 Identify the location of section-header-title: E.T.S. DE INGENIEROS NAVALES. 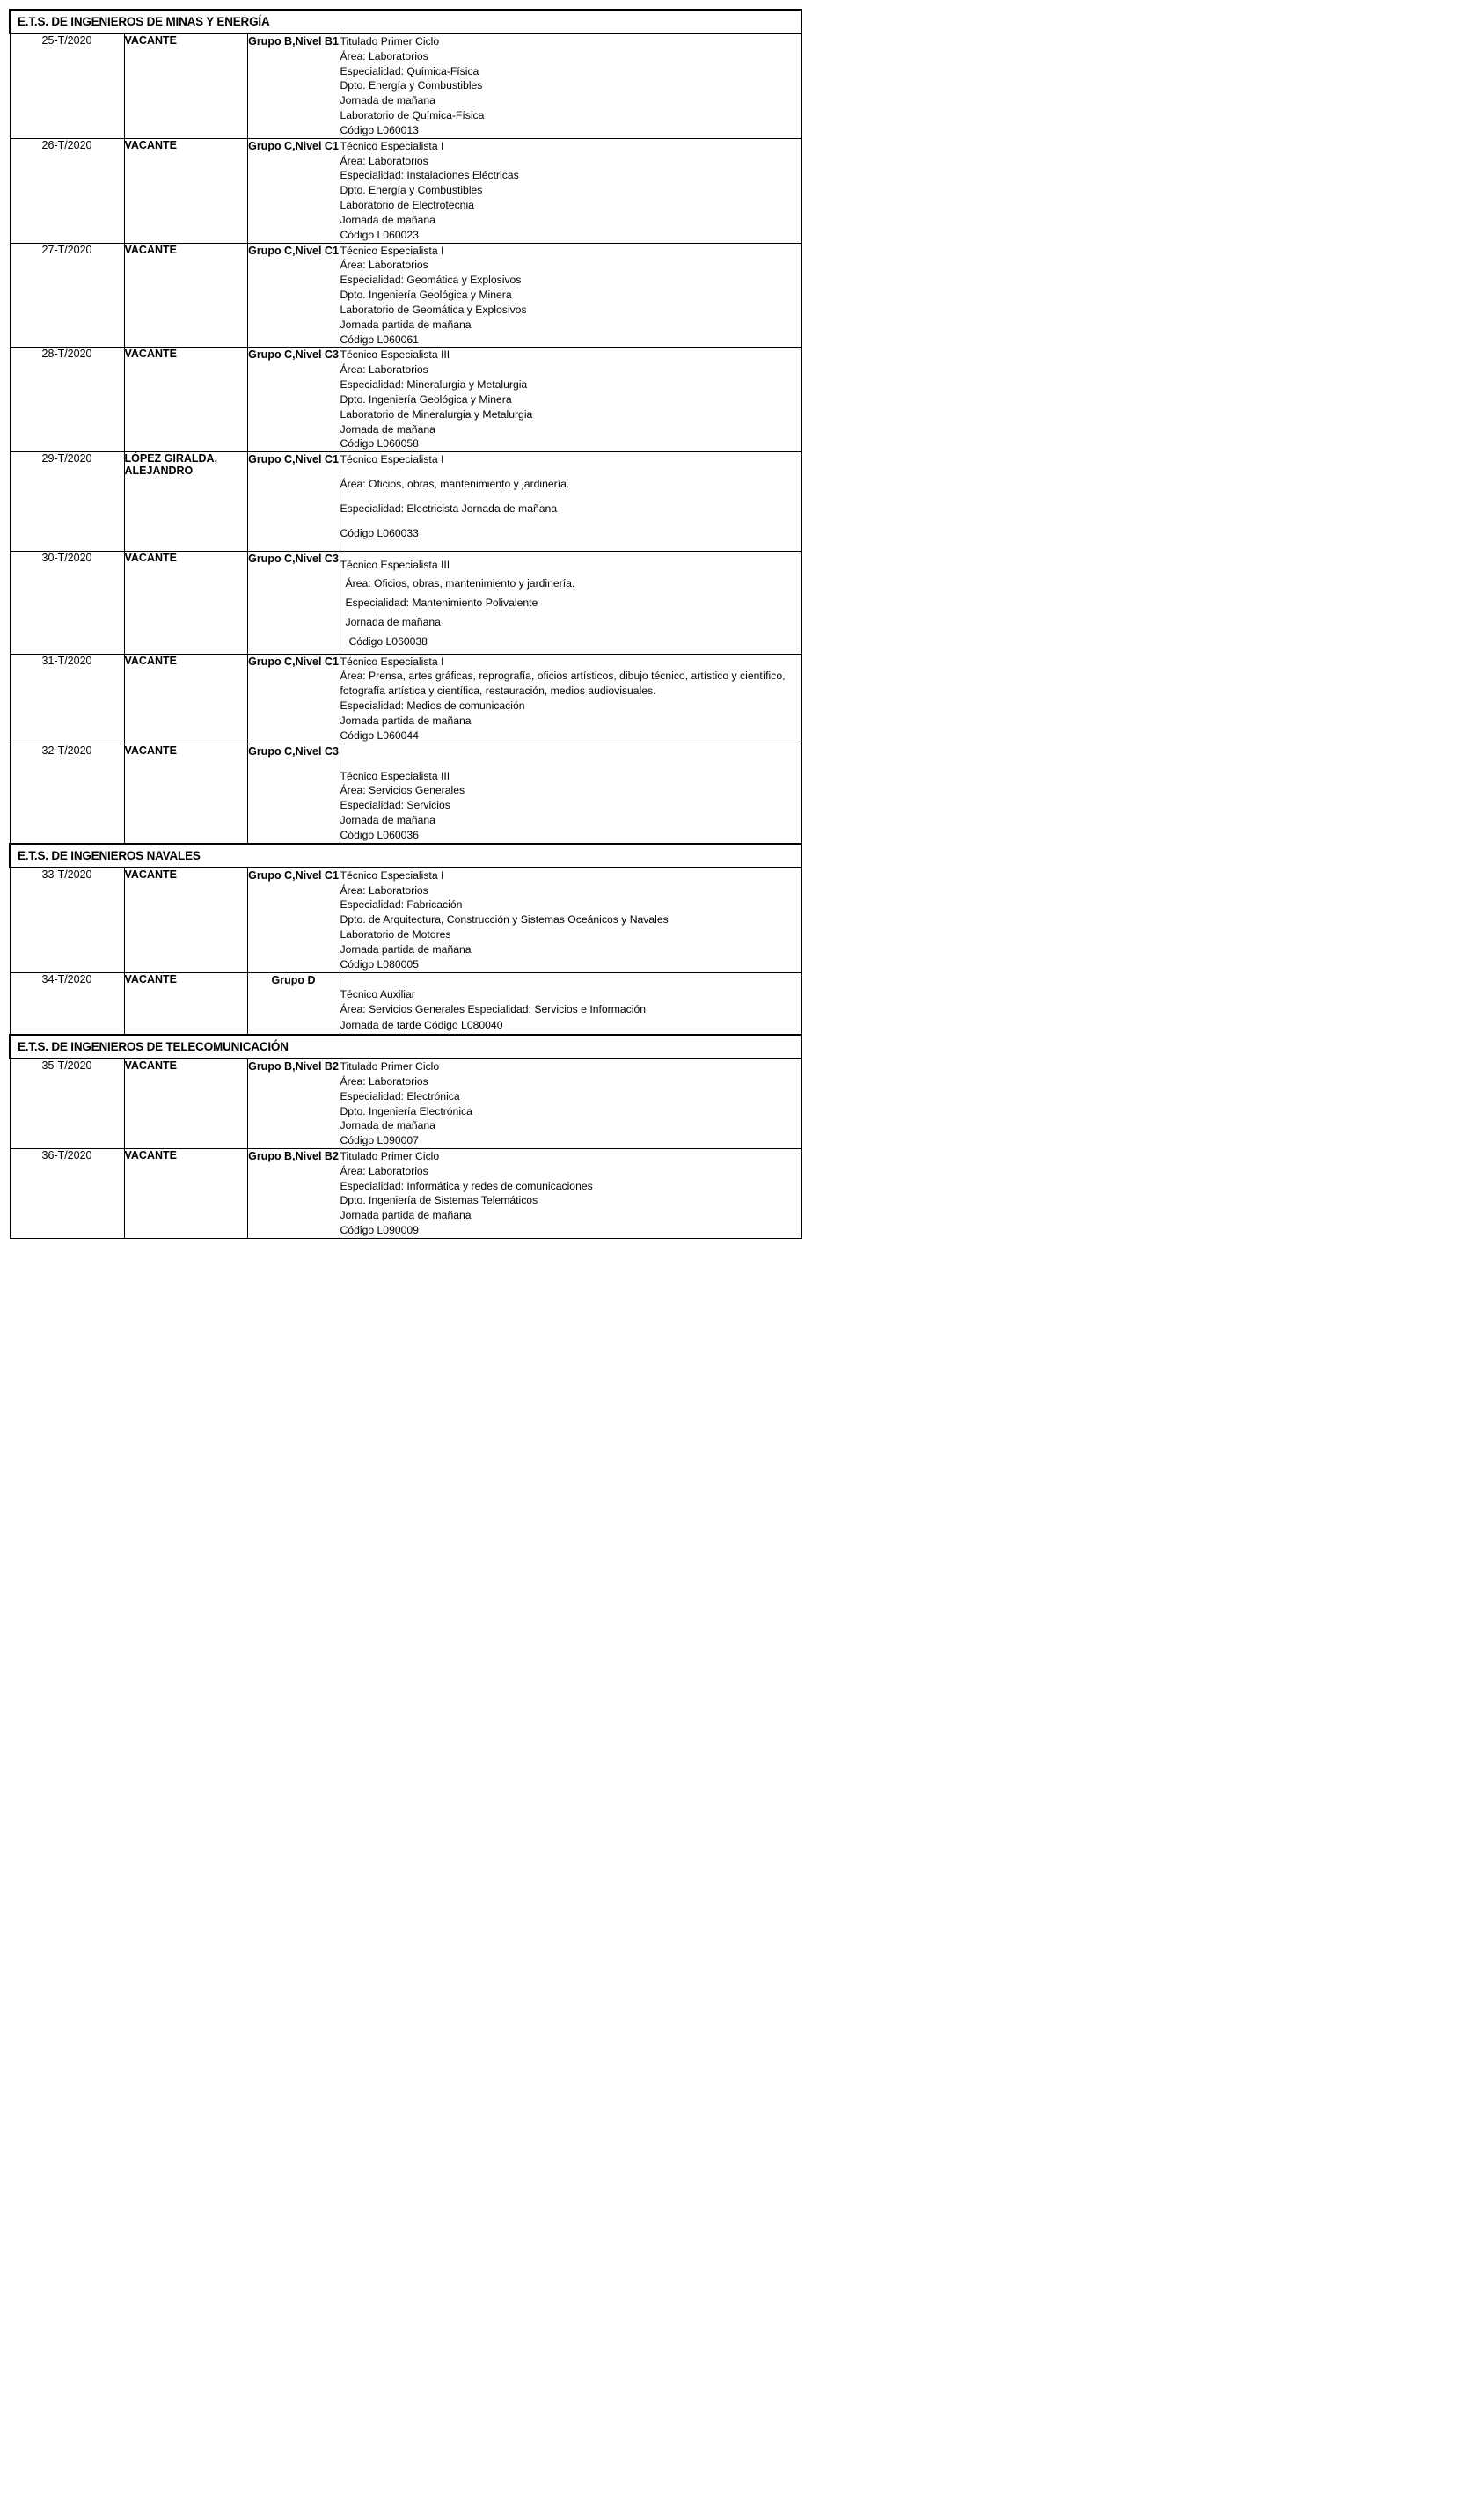
(405, 855).